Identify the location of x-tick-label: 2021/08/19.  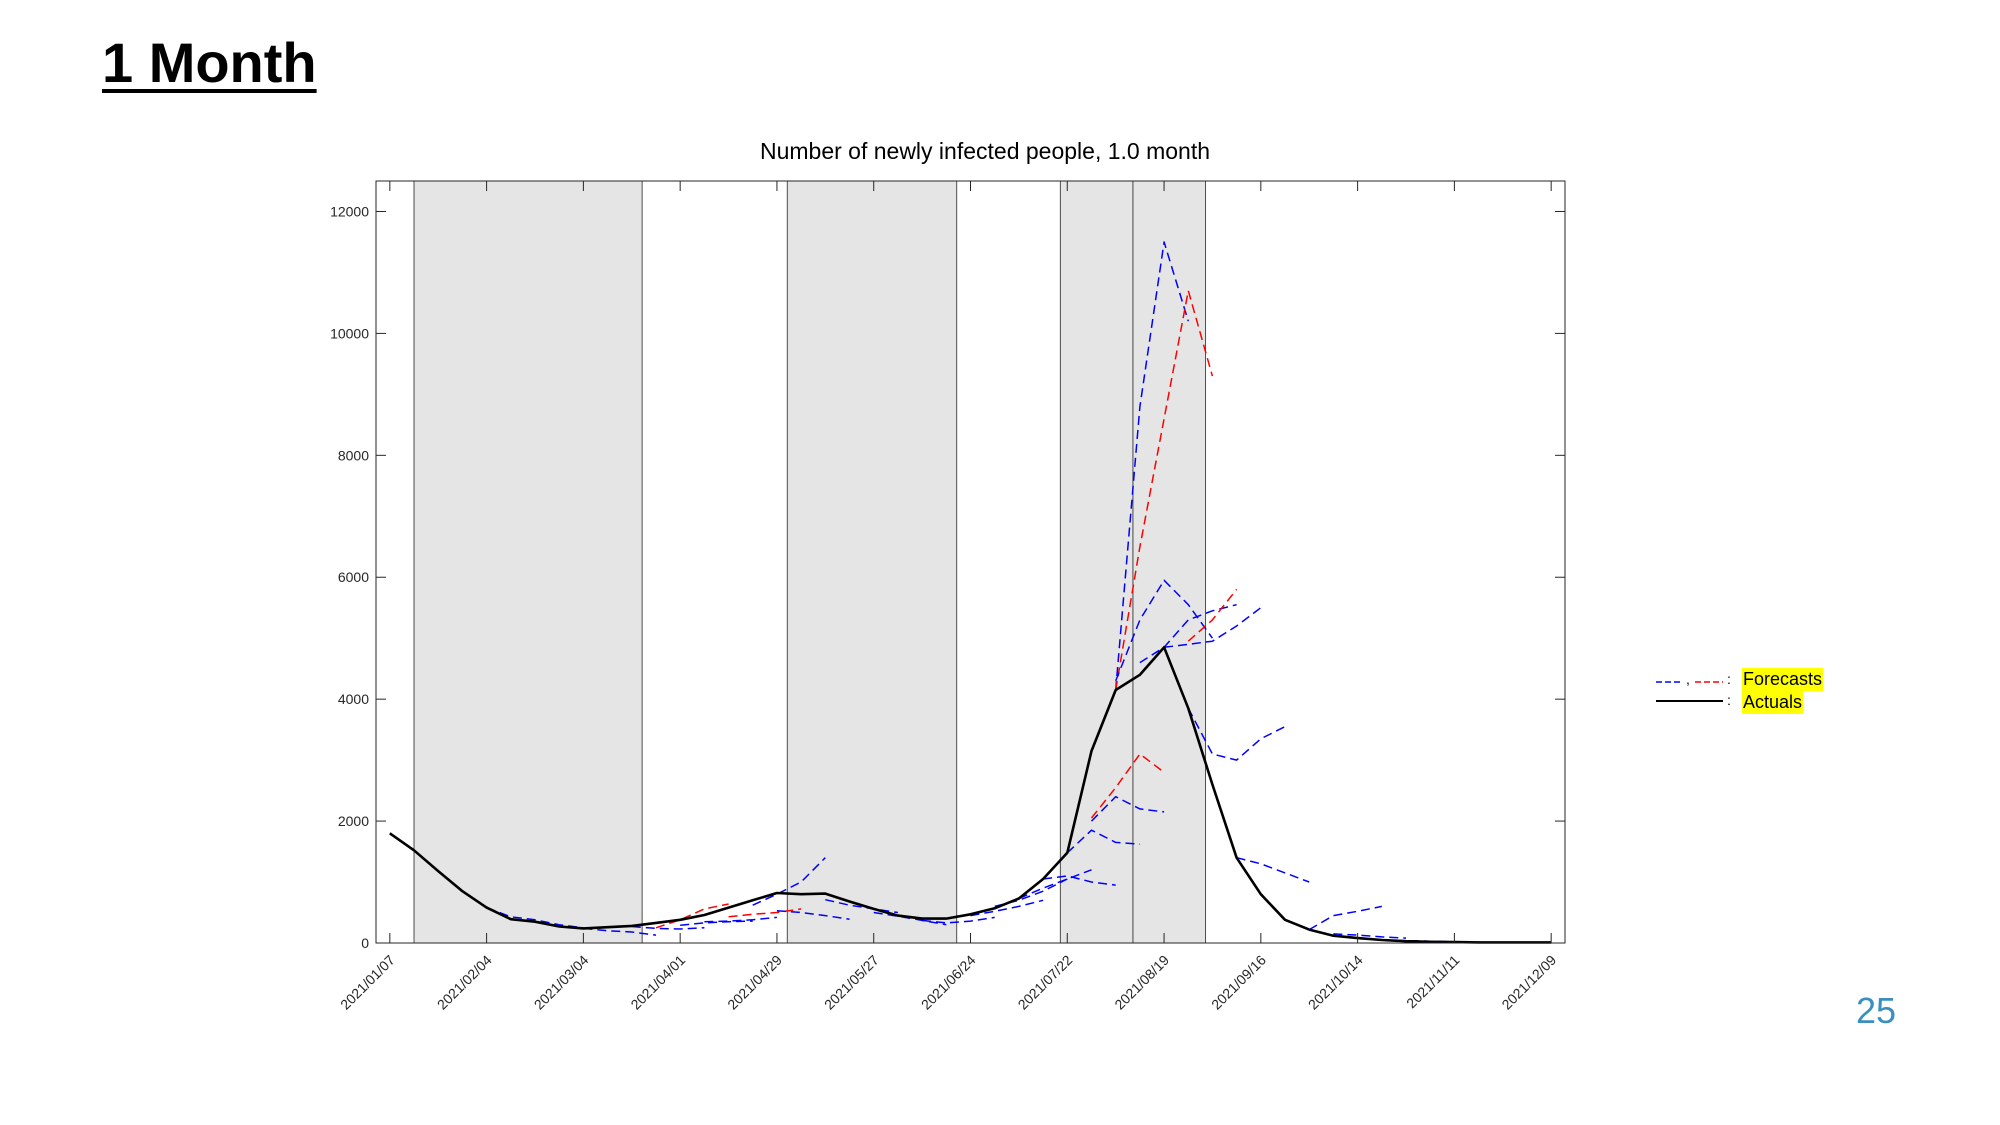
(1141, 982).